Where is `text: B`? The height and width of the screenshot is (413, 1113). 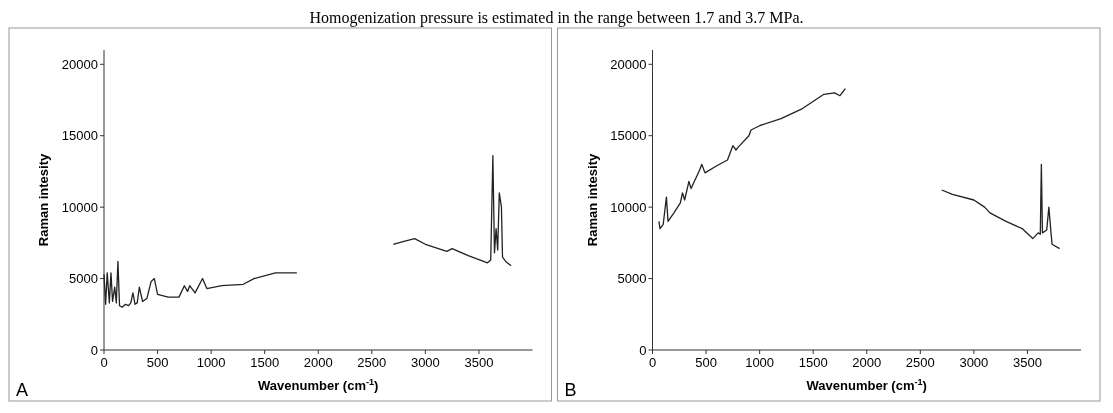
text: B is located at coordinates (570, 390).